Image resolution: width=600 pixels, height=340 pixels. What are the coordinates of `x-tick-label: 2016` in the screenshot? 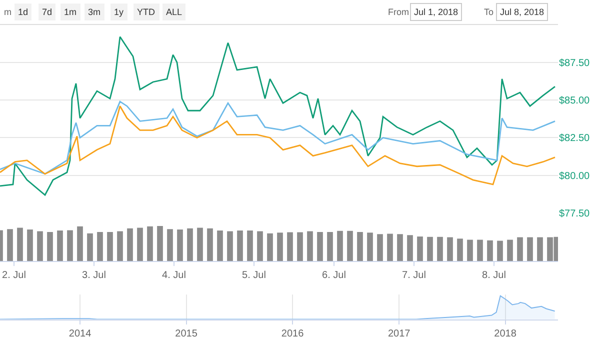 It's located at (292, 334).